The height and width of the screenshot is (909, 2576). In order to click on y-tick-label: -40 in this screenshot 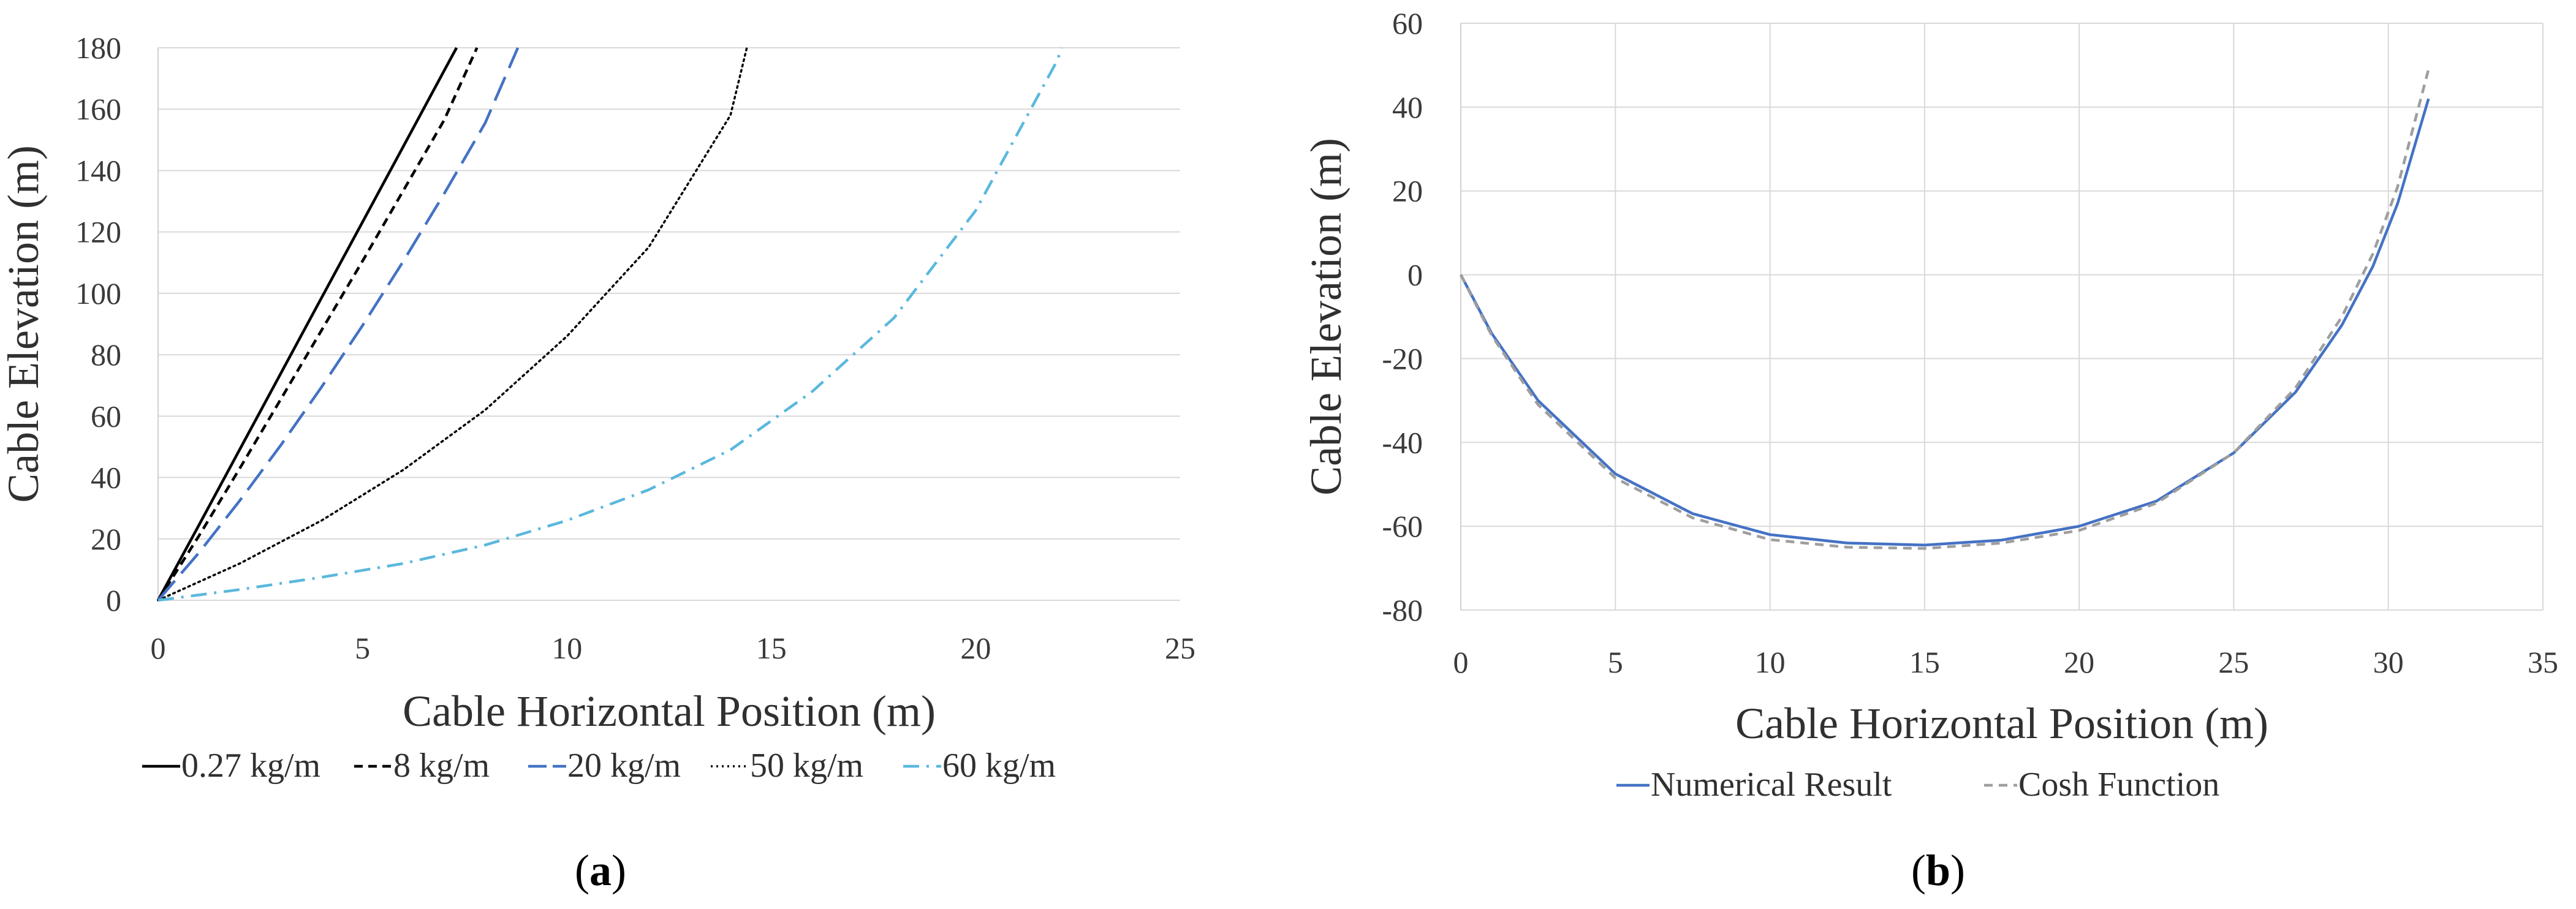, I will do `click(1402, 442)`.